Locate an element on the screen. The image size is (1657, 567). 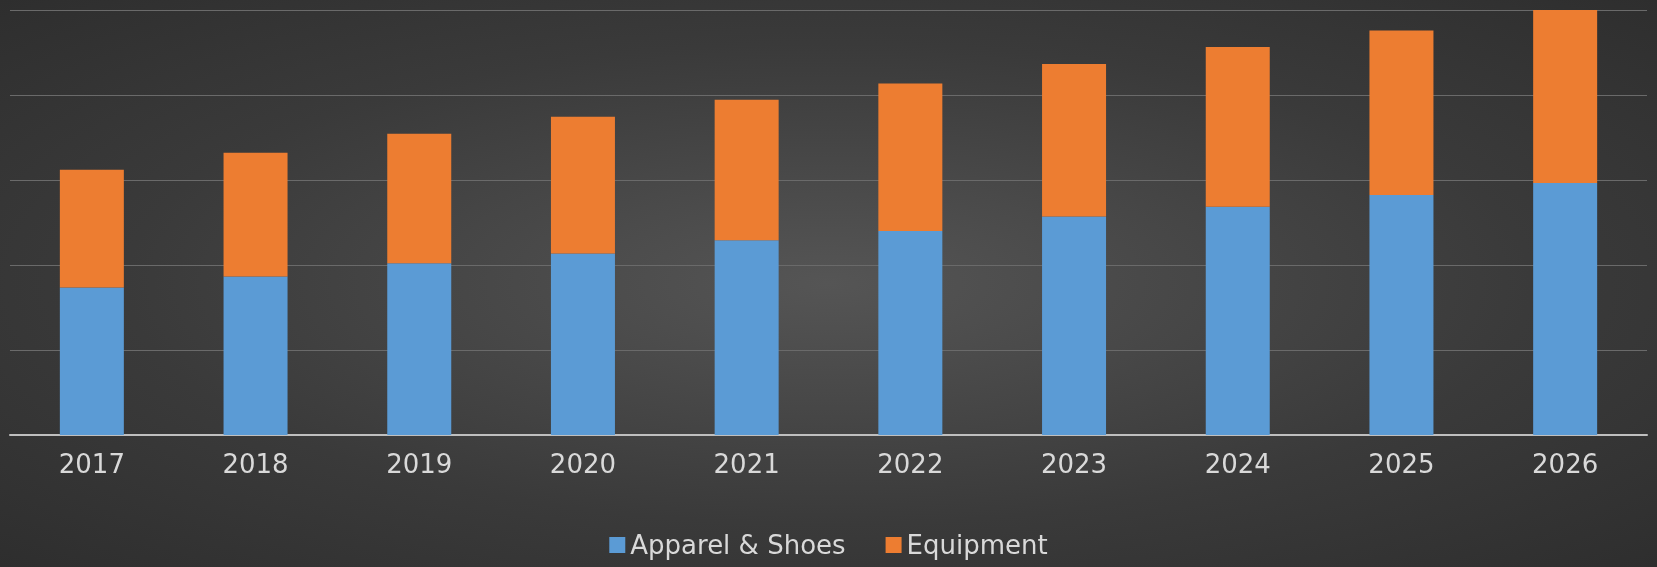
legend-label: Equipment is located at coordinates (977, 545).